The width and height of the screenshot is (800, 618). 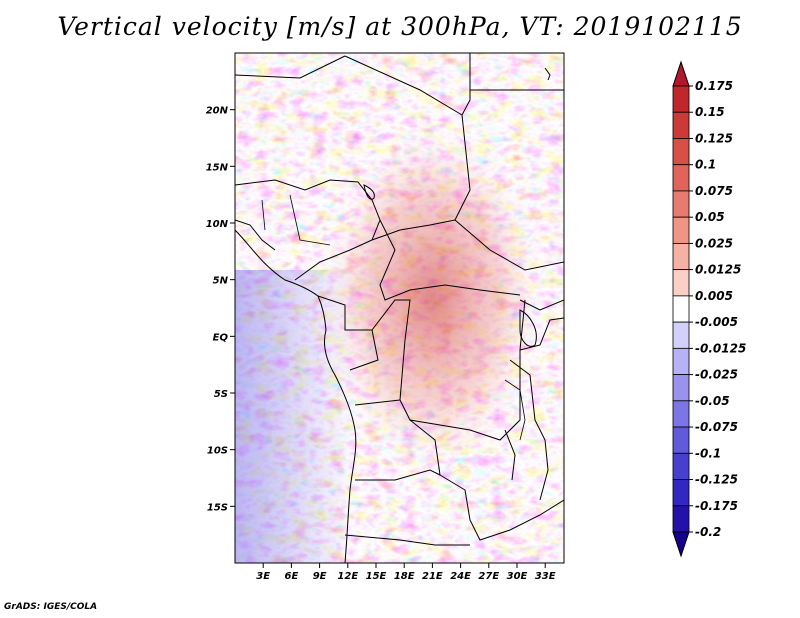 I want to click on lat-tick-label: 5S, so click(x=221, y=394).